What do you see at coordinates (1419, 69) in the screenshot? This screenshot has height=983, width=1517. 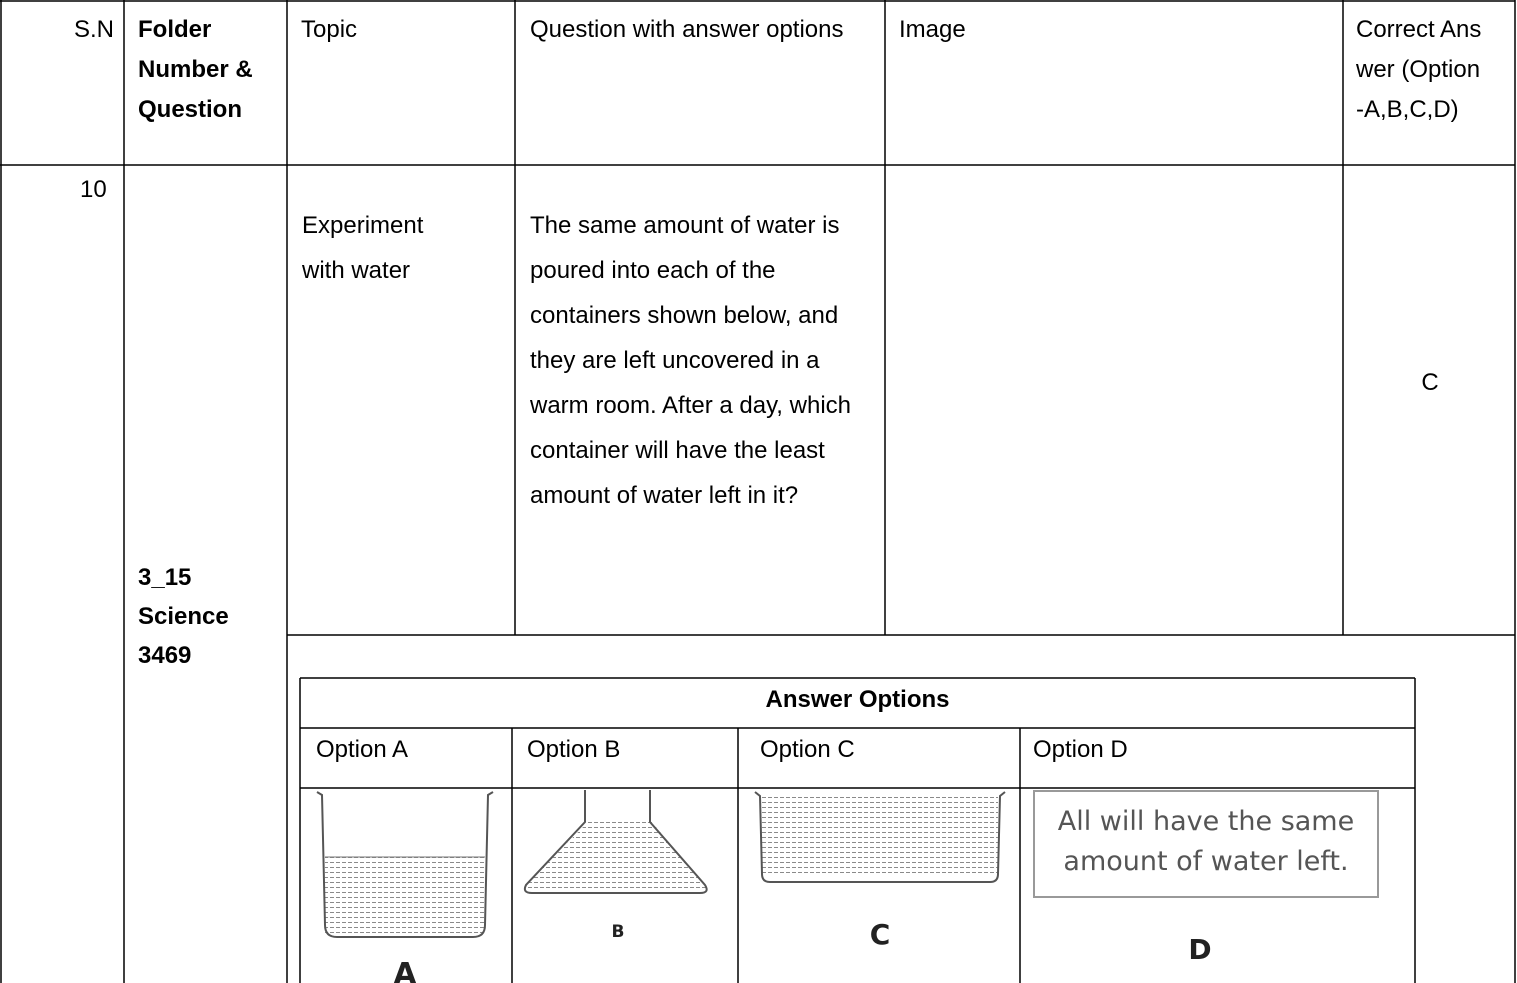 I see `header-cell: Correct Answer (Option-A,B,C,D)` at bounding box center [1419, 69].